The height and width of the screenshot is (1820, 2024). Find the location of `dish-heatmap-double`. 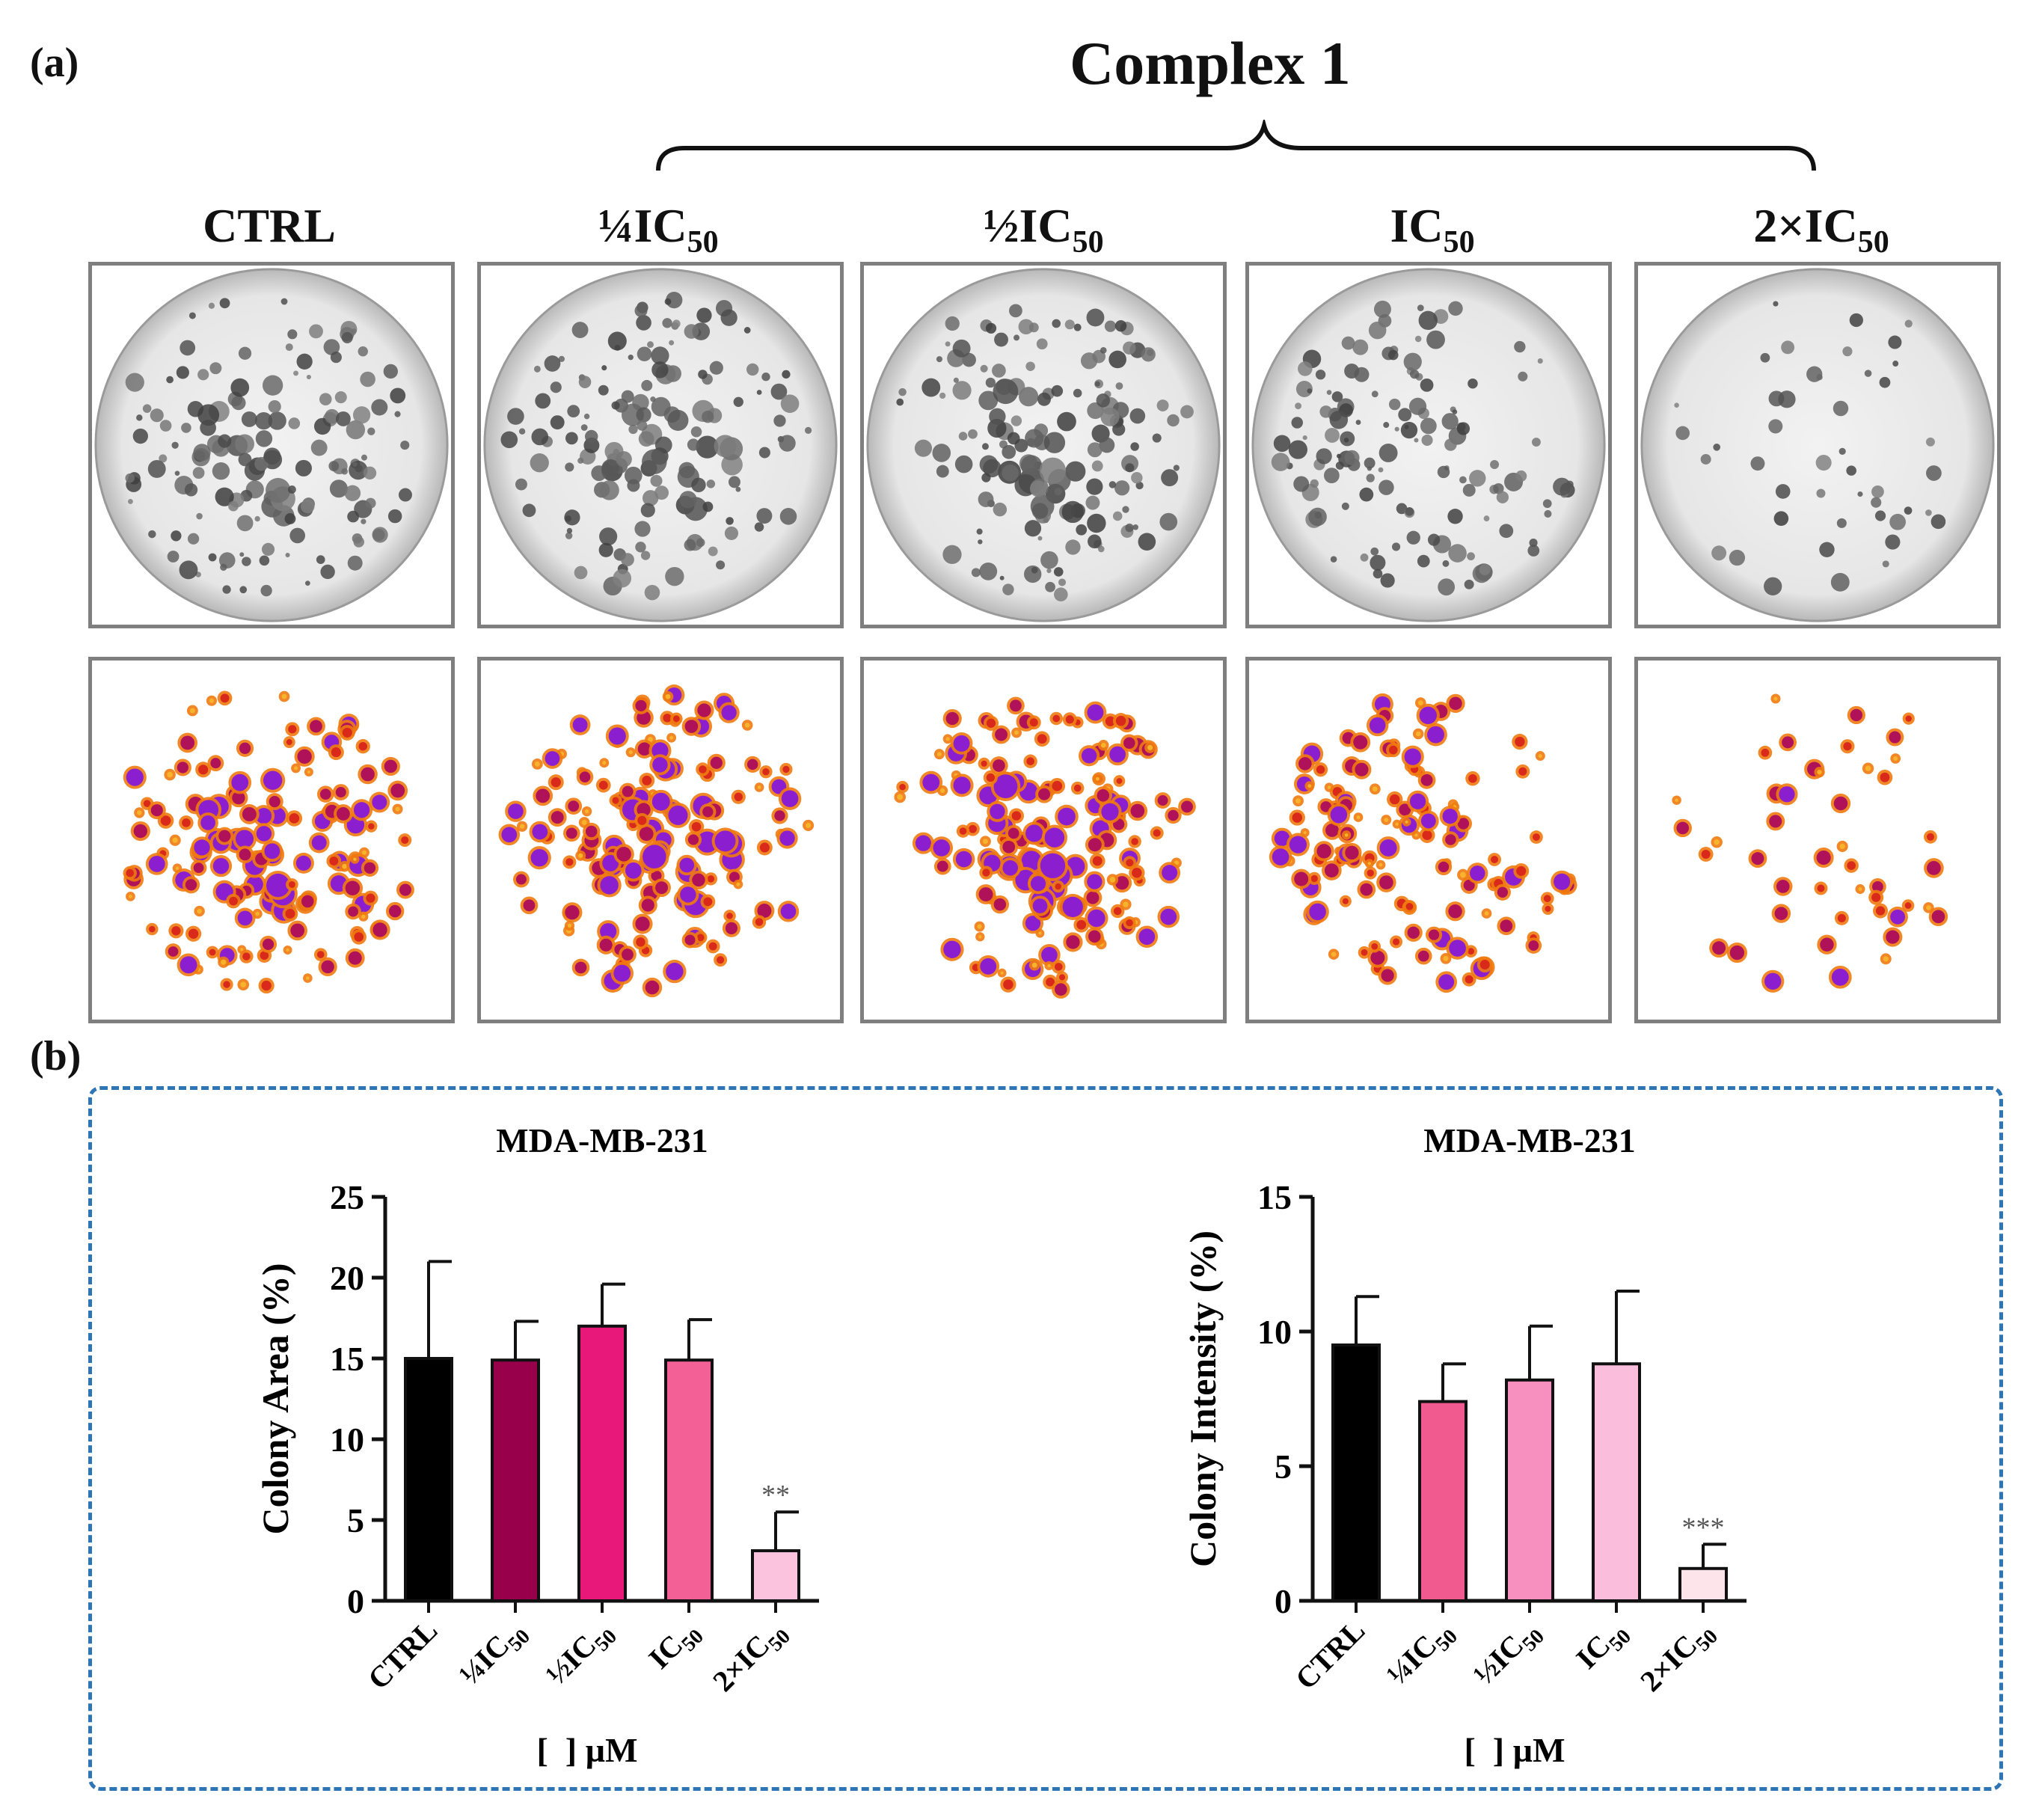

dish-heatmap-double is located at coordinates (1817, 840).